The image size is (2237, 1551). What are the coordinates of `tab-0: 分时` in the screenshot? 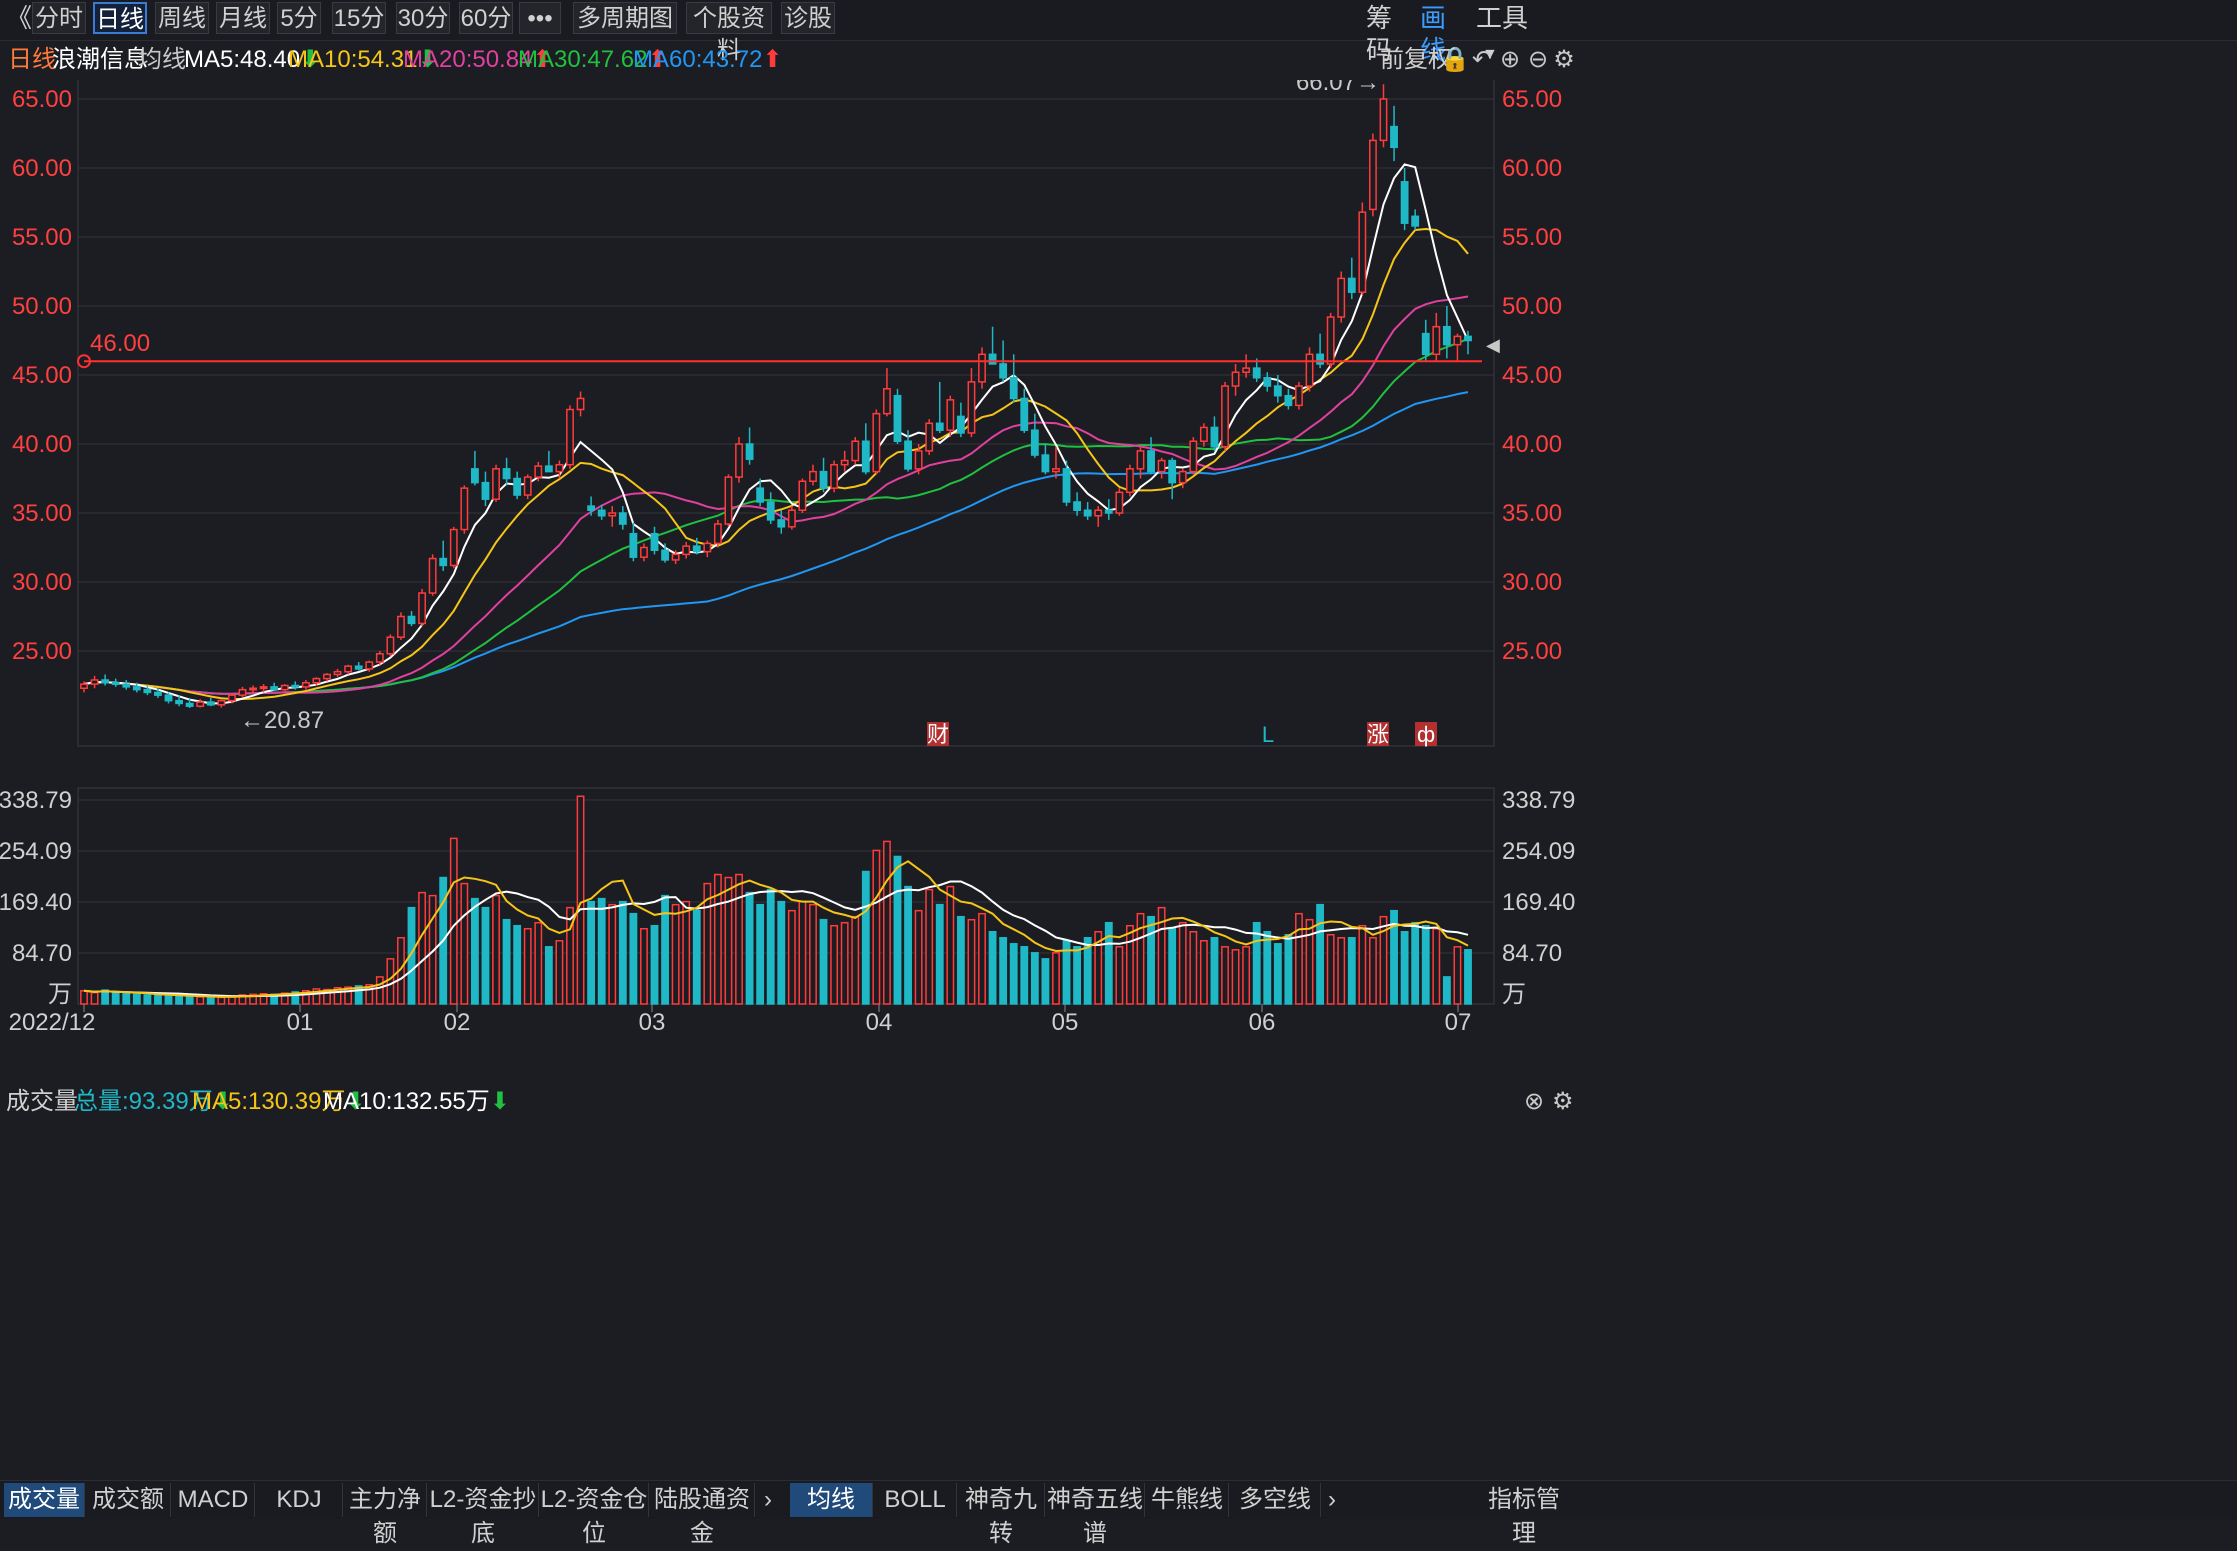 It's located at (59, 18).